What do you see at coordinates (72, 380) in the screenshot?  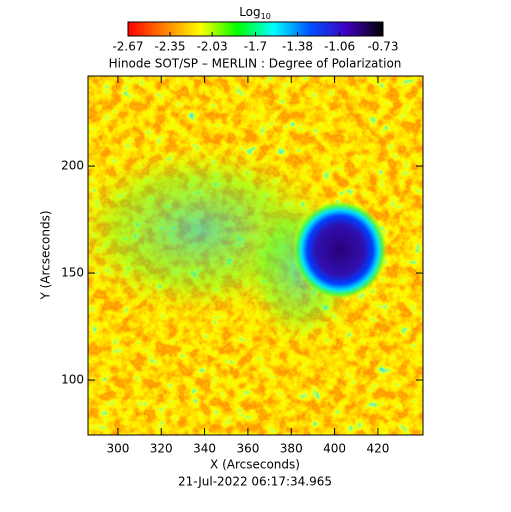 I see `y-tick-label: 100` at bounding box center [72, 380].